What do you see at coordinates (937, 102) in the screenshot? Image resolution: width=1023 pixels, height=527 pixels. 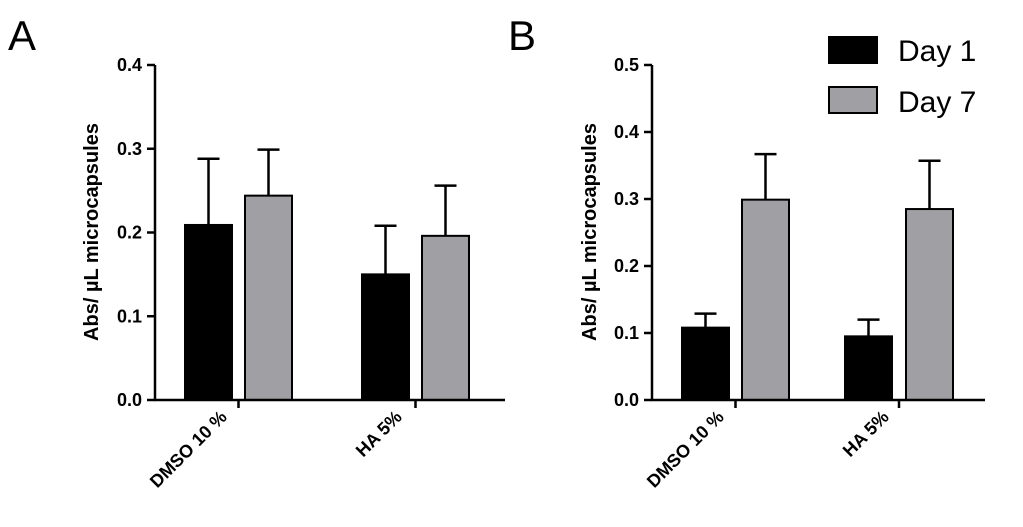 I see `legend-label-day-7: Day 7` at bounding box center [937, 102].